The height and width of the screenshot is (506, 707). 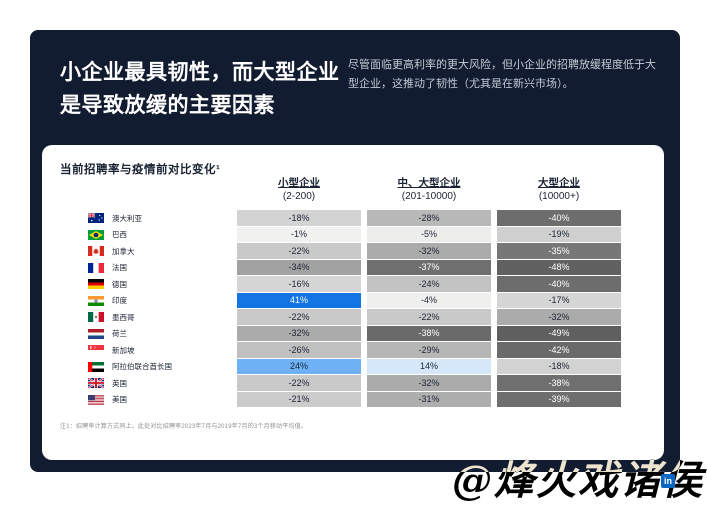 I want to click on country-label: 英国, so click(x=119, y=383).